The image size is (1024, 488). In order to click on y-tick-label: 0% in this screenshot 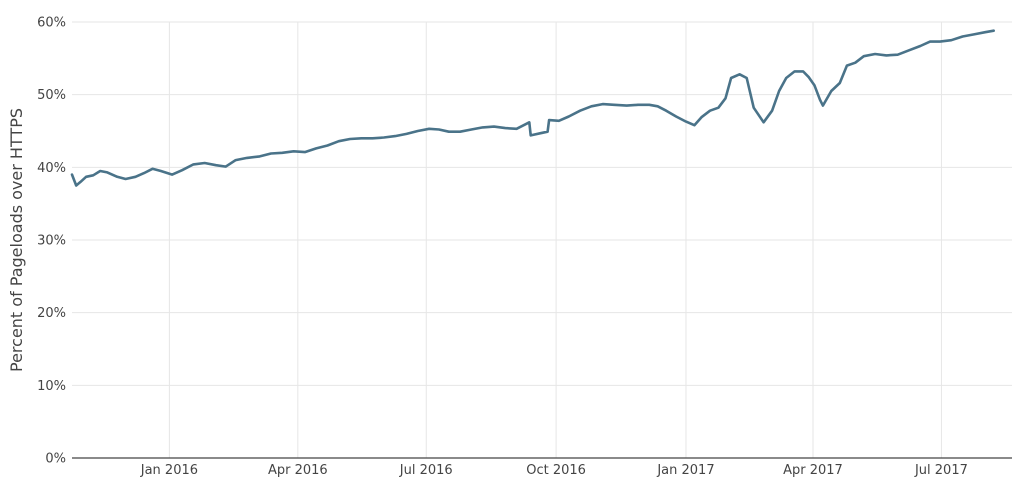, I will do `click(55, 459)`.